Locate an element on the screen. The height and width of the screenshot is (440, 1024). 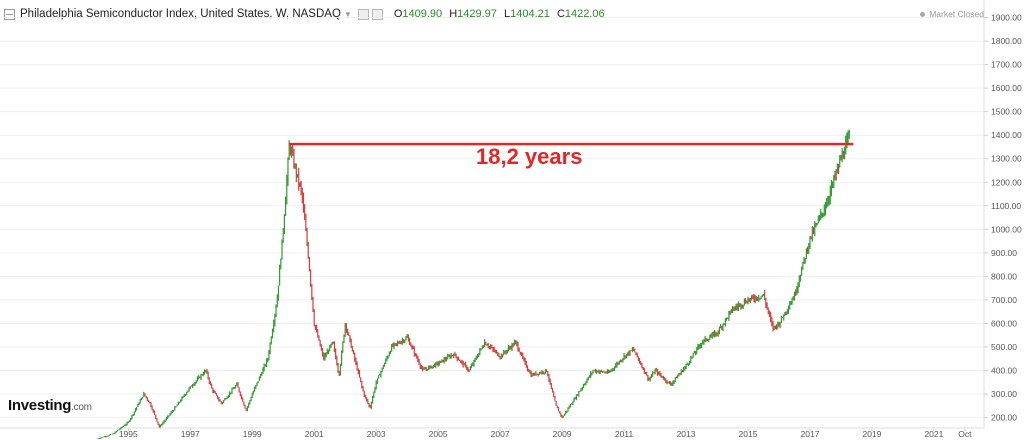
x-tick-label: 1995 is located at coordinates (128, 434).